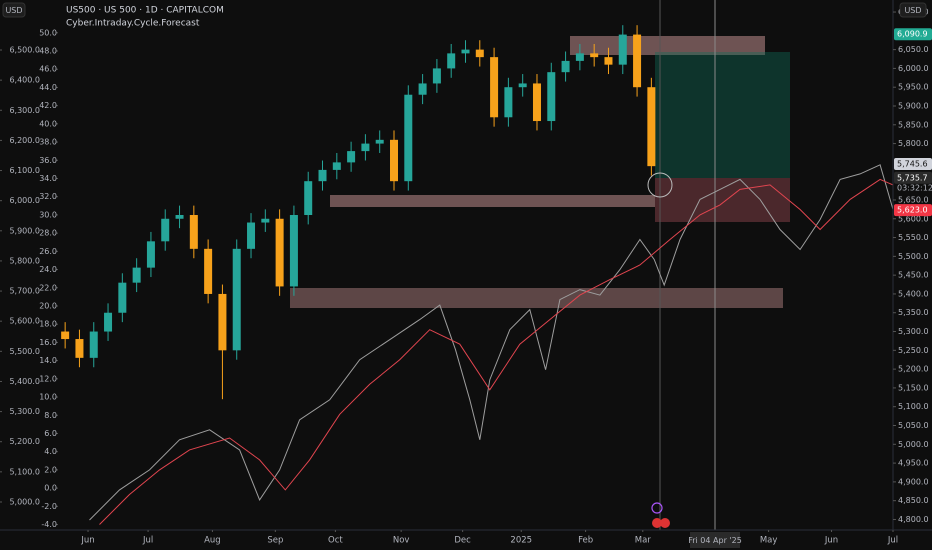 Image resolution: width=932 pixels, height=550 pixels. I want to click on y-tick-label: 5,350.0, so click(913, 312).